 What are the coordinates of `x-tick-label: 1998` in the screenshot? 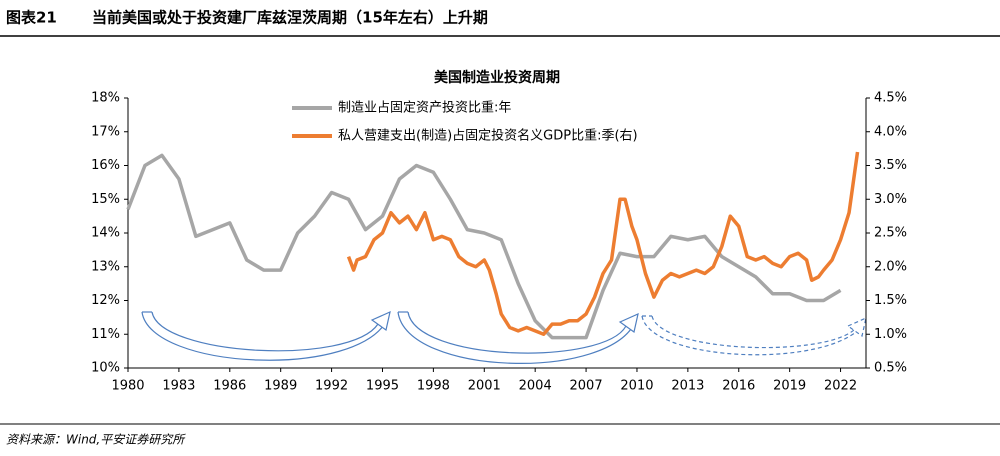 It's located at (433, 386).